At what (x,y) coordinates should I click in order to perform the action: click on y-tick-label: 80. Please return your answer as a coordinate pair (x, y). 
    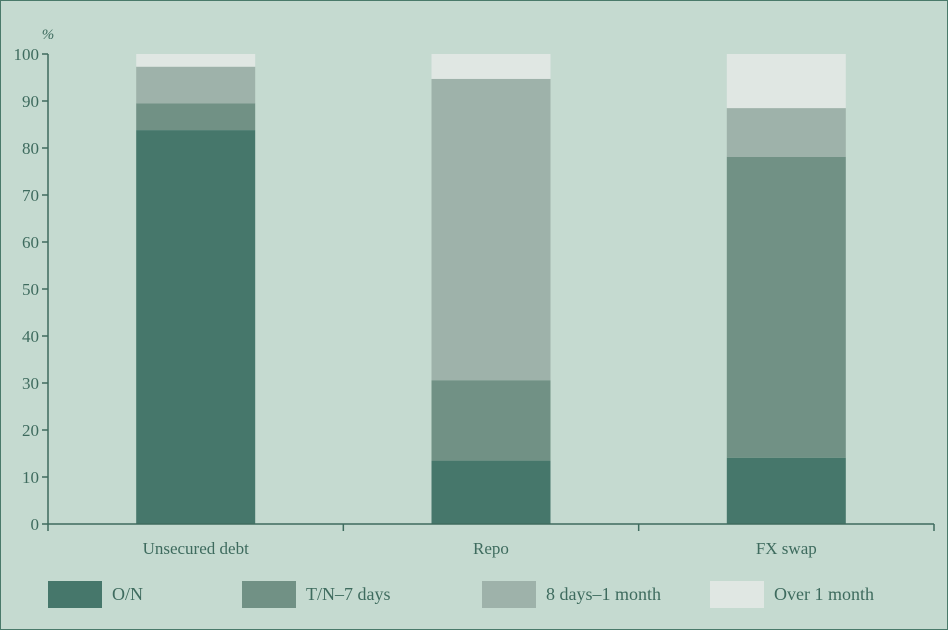
    Looking at the image, I should click on (30, 148).